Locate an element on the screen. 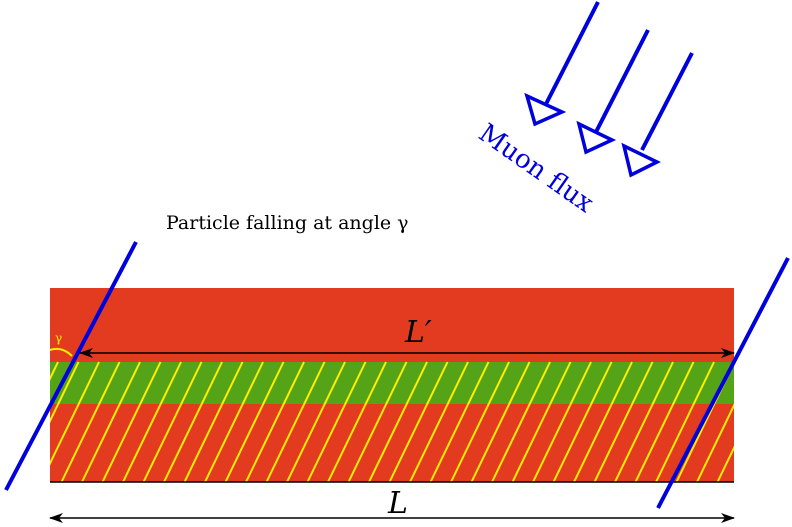 This screenshot has width=792, height=527. bottom-red-layer is located at coordinates (392, 443).